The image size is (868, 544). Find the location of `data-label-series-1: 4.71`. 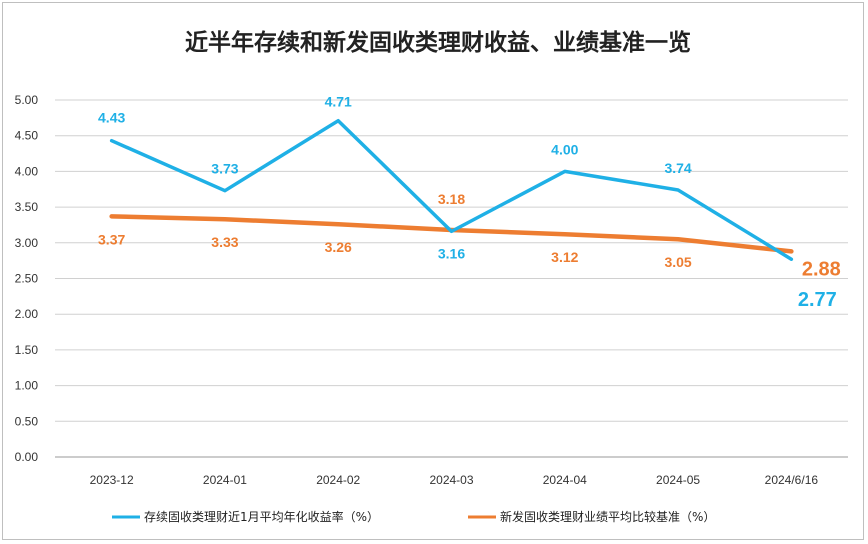

data-label-series-1: 4.71 is located at coordinates (338, 102).